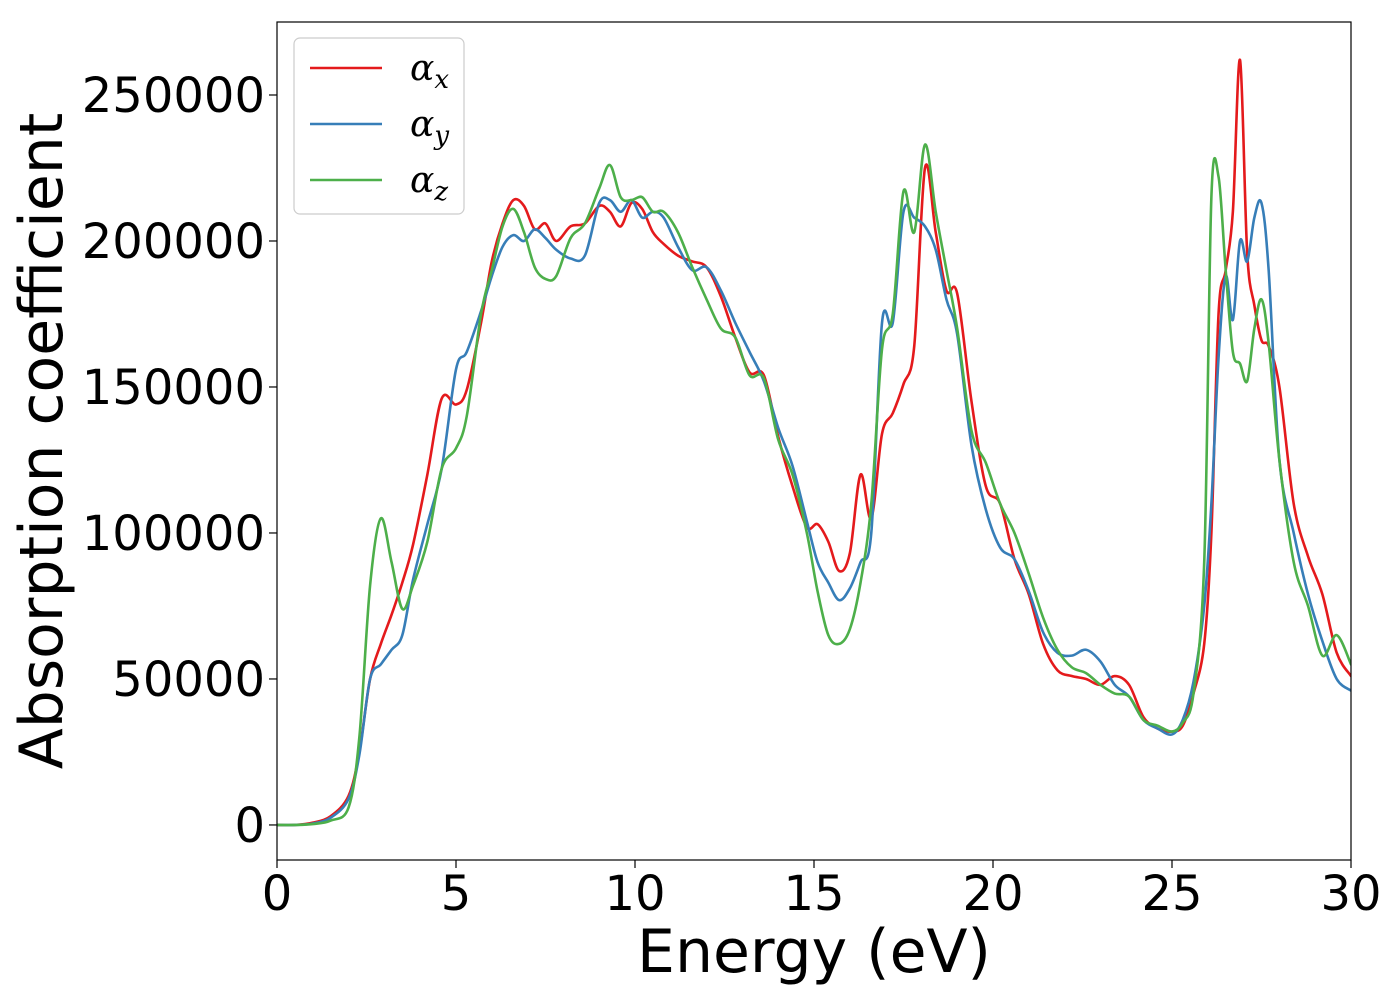 The image size is (1400, 1000). What do you see at coordinates (1350, 894) in the screenshot?
I see `x-tick-label: 30` at bounding box center [1350, 894].